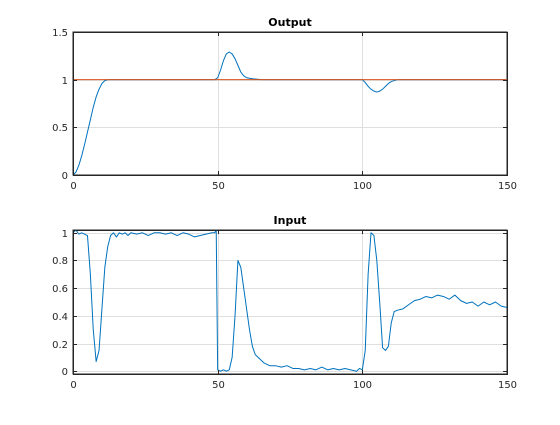 This screenshot has width=560, height=425. Describe the element at coordinates (60, 289) in the screenshot. I see `y-tick-label: 0.6` at that location.